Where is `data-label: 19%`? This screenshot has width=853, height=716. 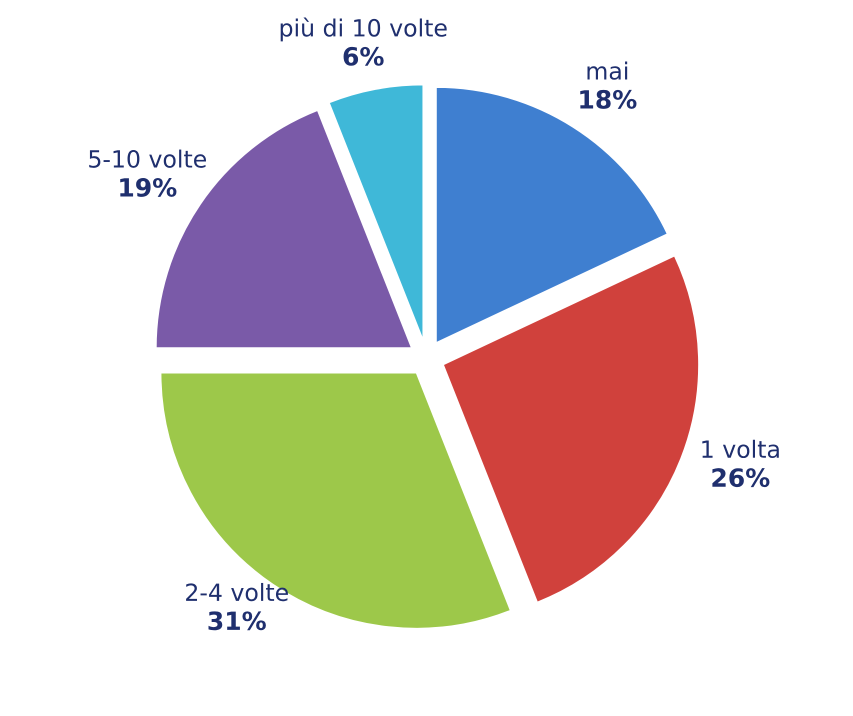 data-label: 19% is located at coordinates (148, 187).